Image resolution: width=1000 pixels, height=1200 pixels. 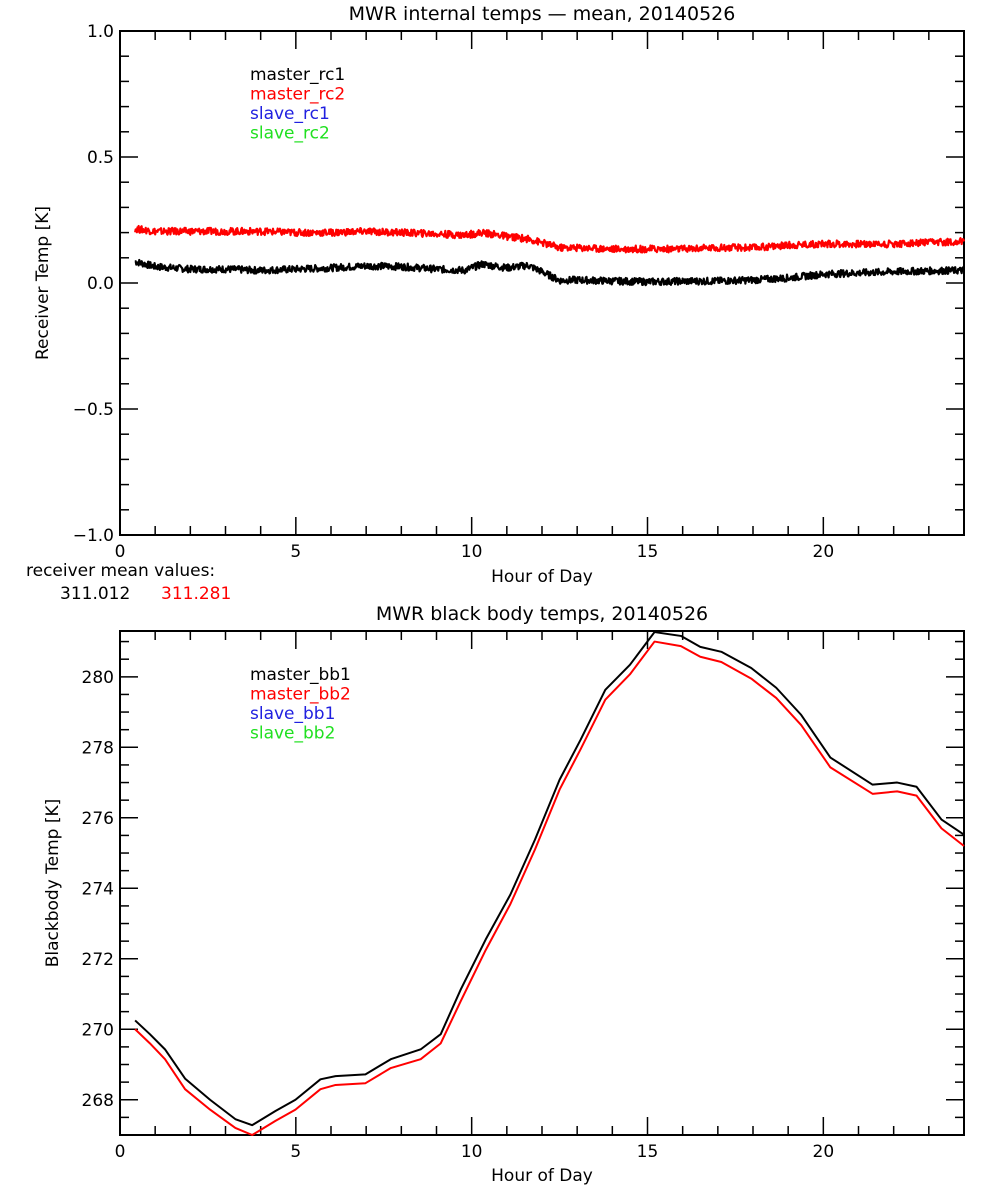 I want to click on y-tick-label: 274, so click(x=98, y=889).